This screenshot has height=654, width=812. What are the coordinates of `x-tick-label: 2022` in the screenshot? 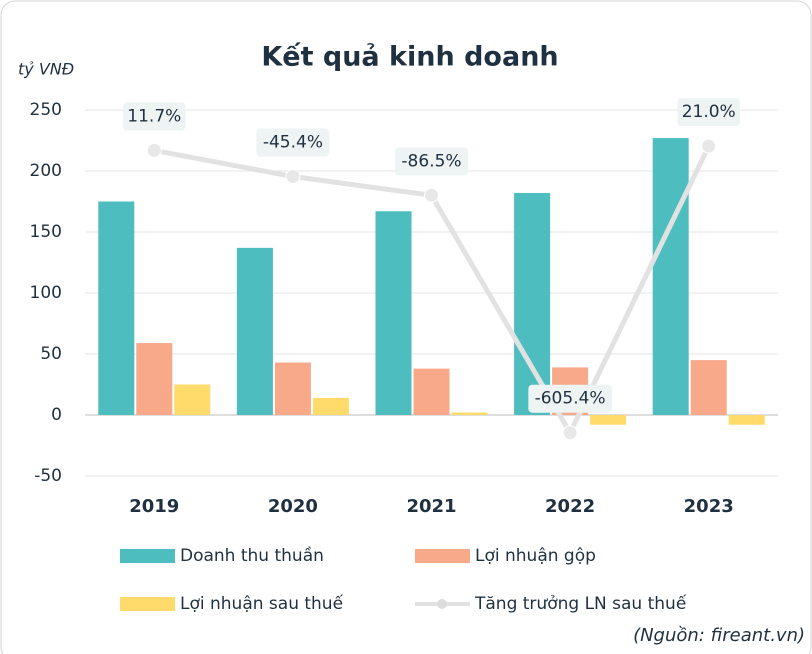 It's located at (570, 506).